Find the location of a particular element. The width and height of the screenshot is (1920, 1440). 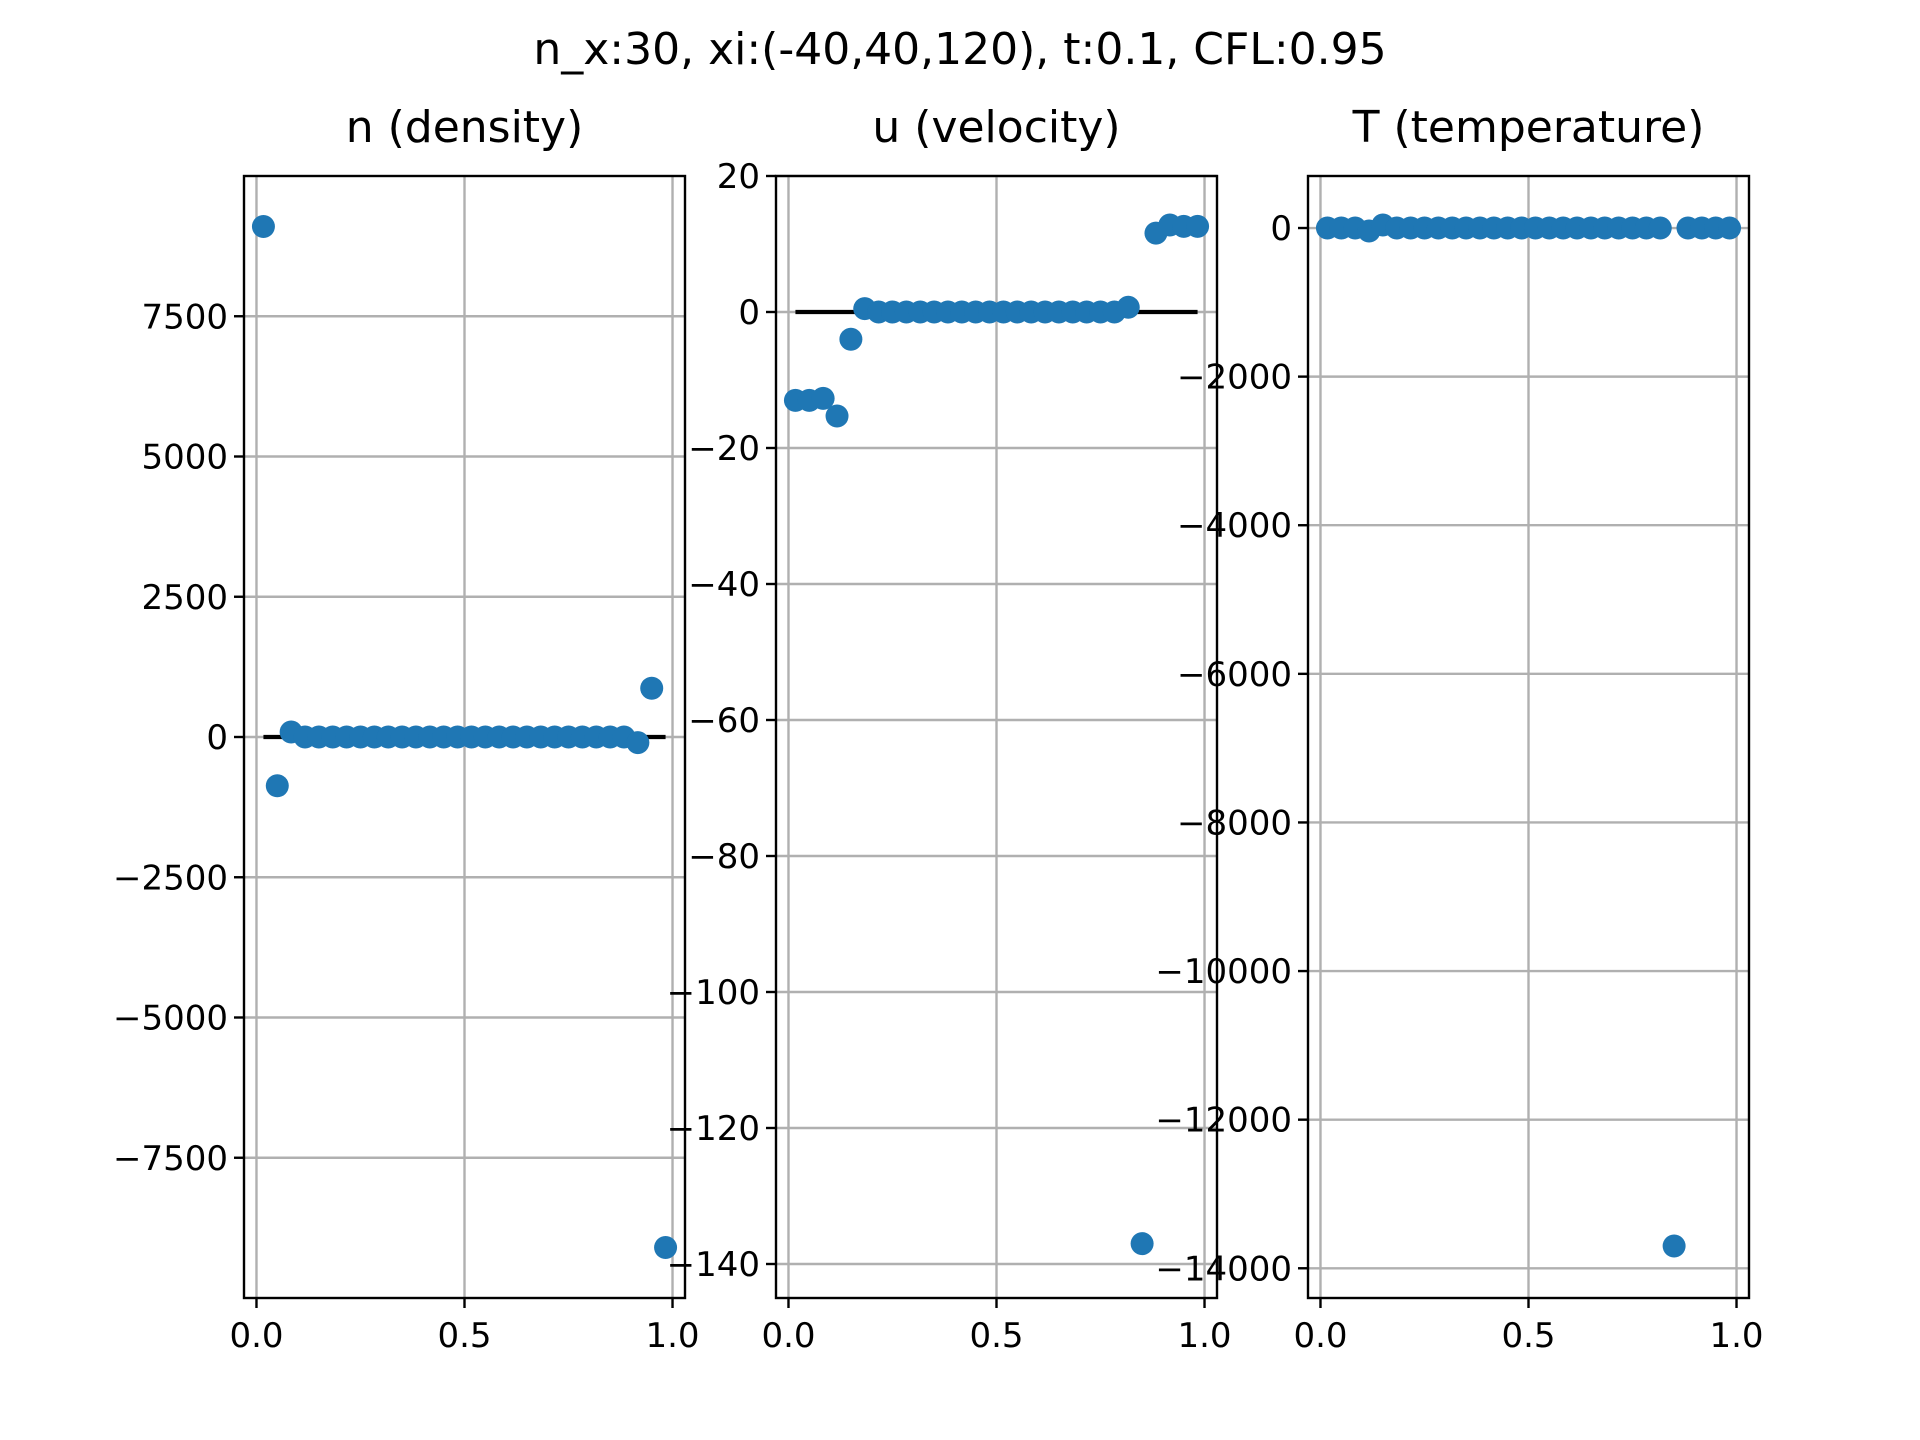

density-ytick-label-3: 0 is located at coordinates (217, 738).